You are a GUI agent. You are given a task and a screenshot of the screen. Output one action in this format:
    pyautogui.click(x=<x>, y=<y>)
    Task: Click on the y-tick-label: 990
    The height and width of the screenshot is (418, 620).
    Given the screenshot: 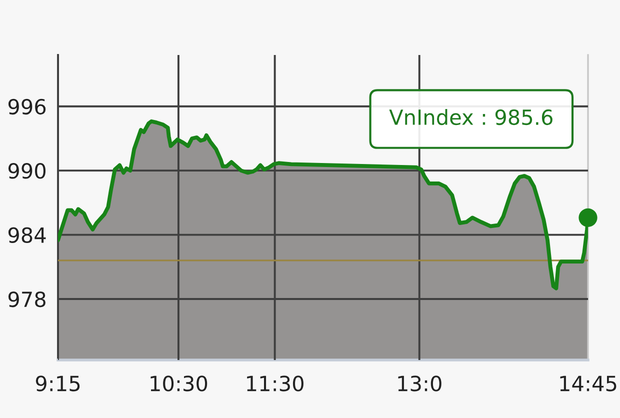 What is the action you would take?
    pyautogui.click(x=27, y=171)
    